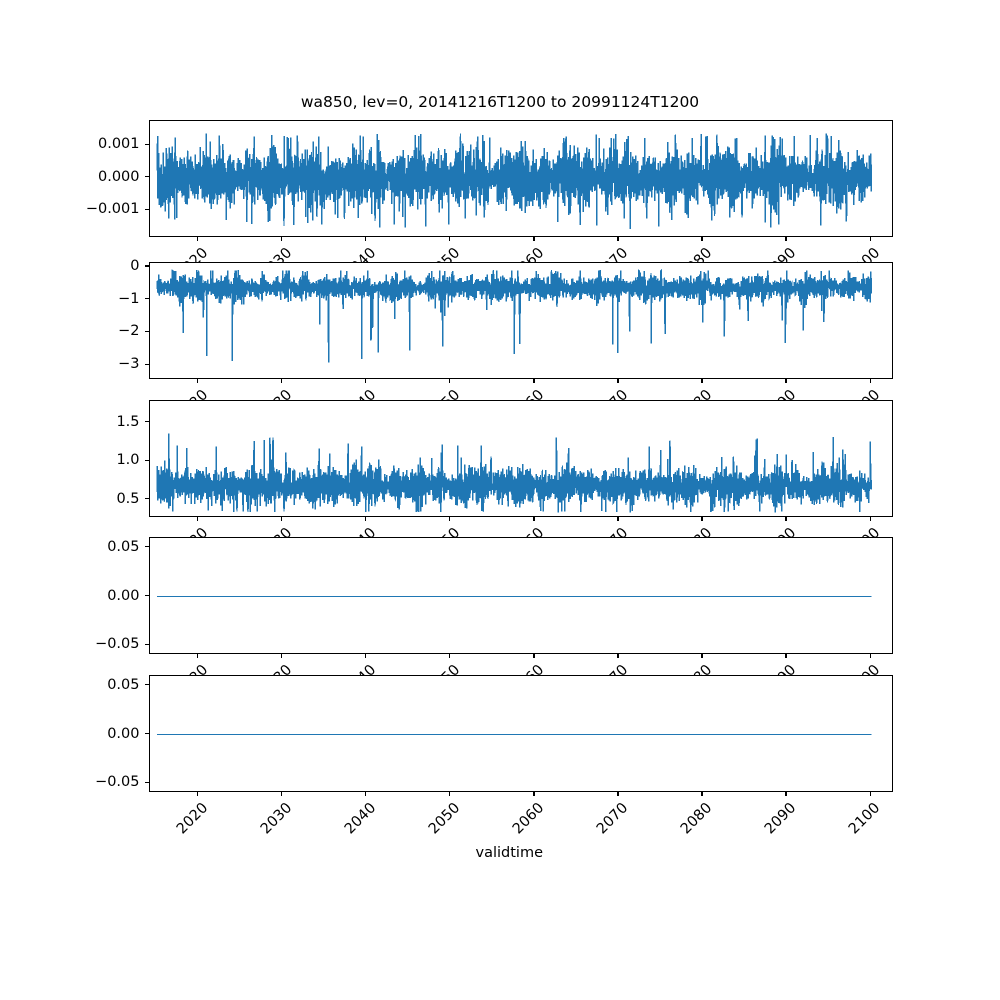 The width and height of the screenshot is (1000, 1000). What do you see at coordinates (123, 546) in the screenshot?
I see `y-tick-label: 0.05` at bounding box center [123, 546].